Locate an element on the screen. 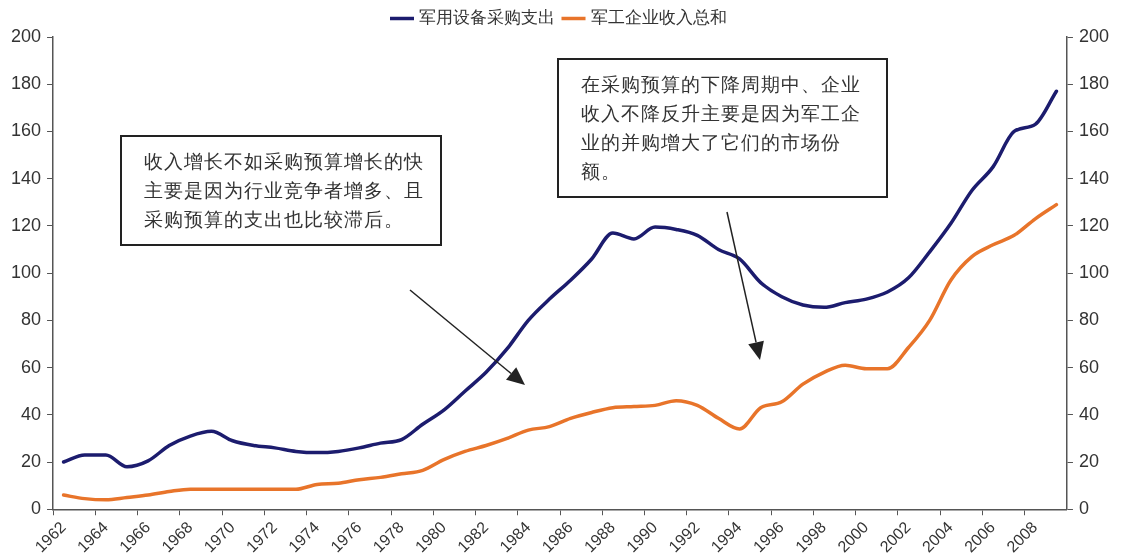 This screenshot has height=560, width=1125. y2-tick-label: 0 is located at coordinates (1083, 508).